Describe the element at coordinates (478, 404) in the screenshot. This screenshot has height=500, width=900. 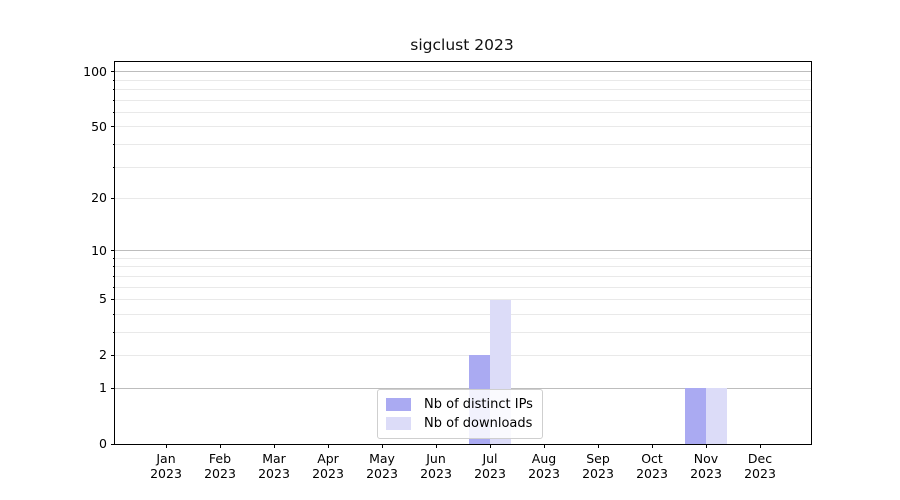
I see `legend-label: Nb of distinct IPs` at that location.